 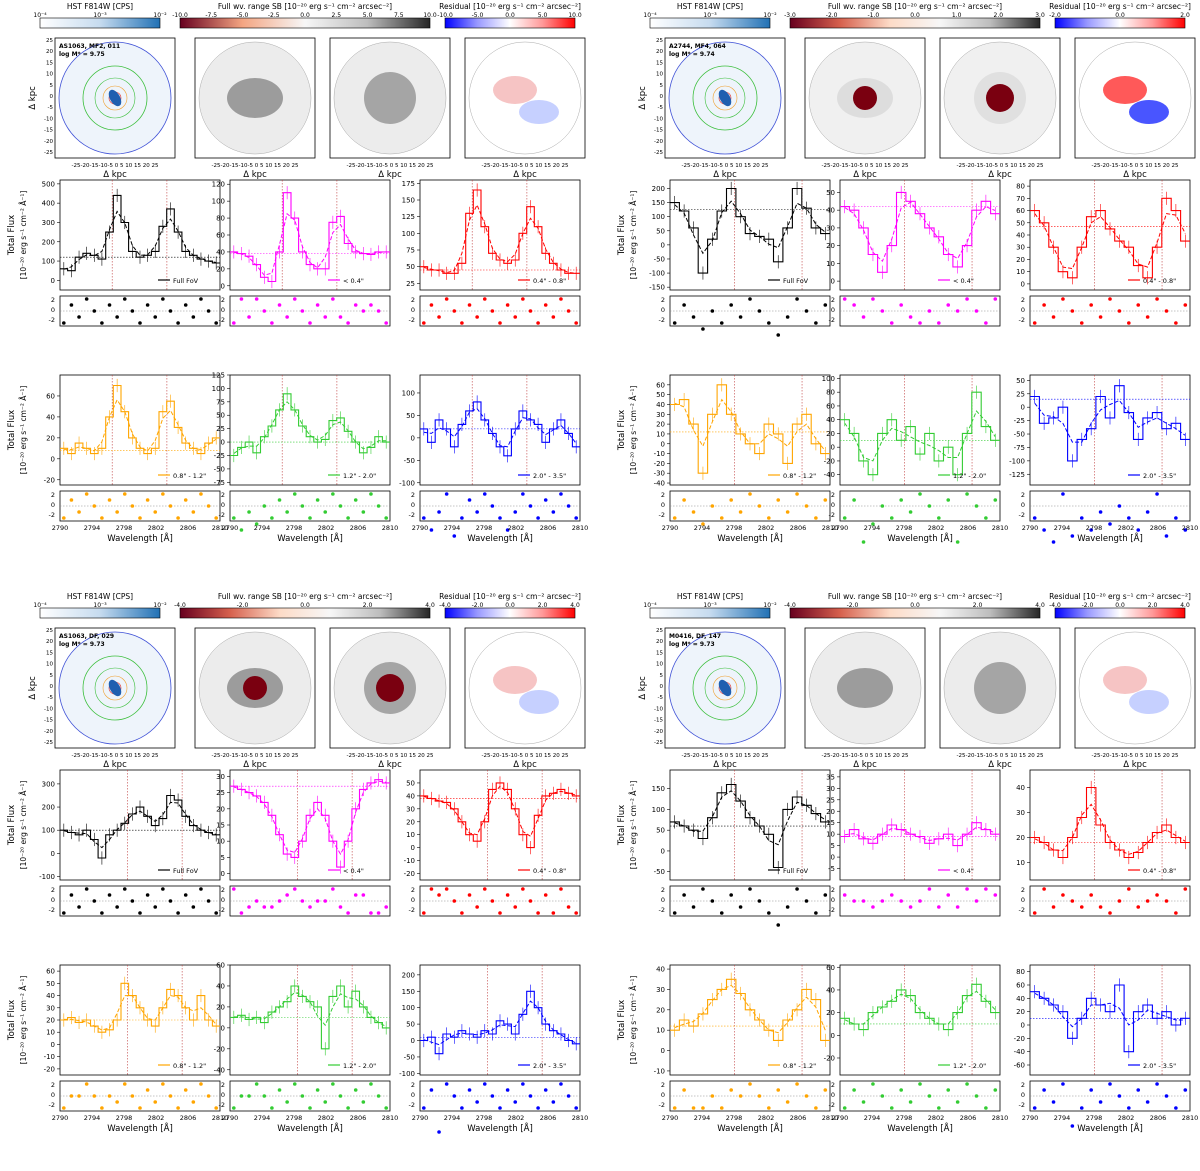 What do you see at coordinates (326, 528) in the screenshot?
I see `wave-tick-label: 2802` at bounding box center [326, 528].